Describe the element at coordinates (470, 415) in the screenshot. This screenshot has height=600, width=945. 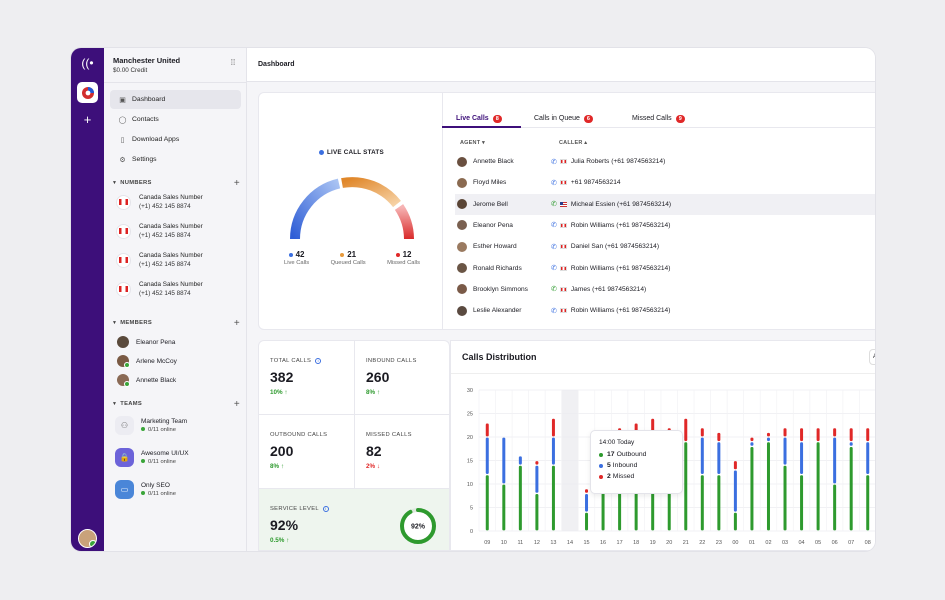
I see `y-tick-label: 25` at that location.